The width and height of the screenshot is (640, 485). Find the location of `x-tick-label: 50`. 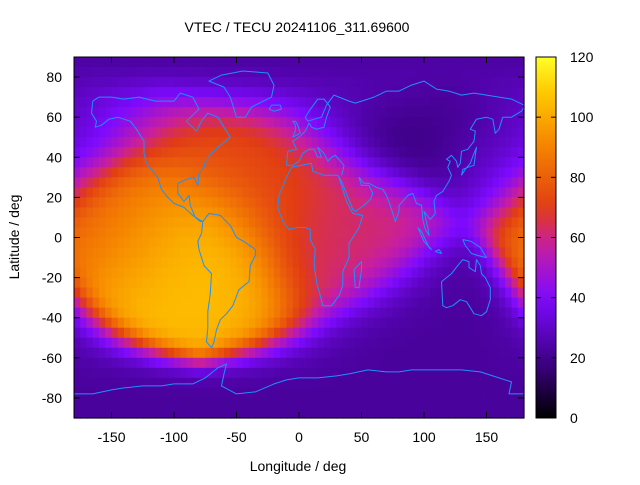

x-tick-label: 50 is located at coordinates (362, 437).